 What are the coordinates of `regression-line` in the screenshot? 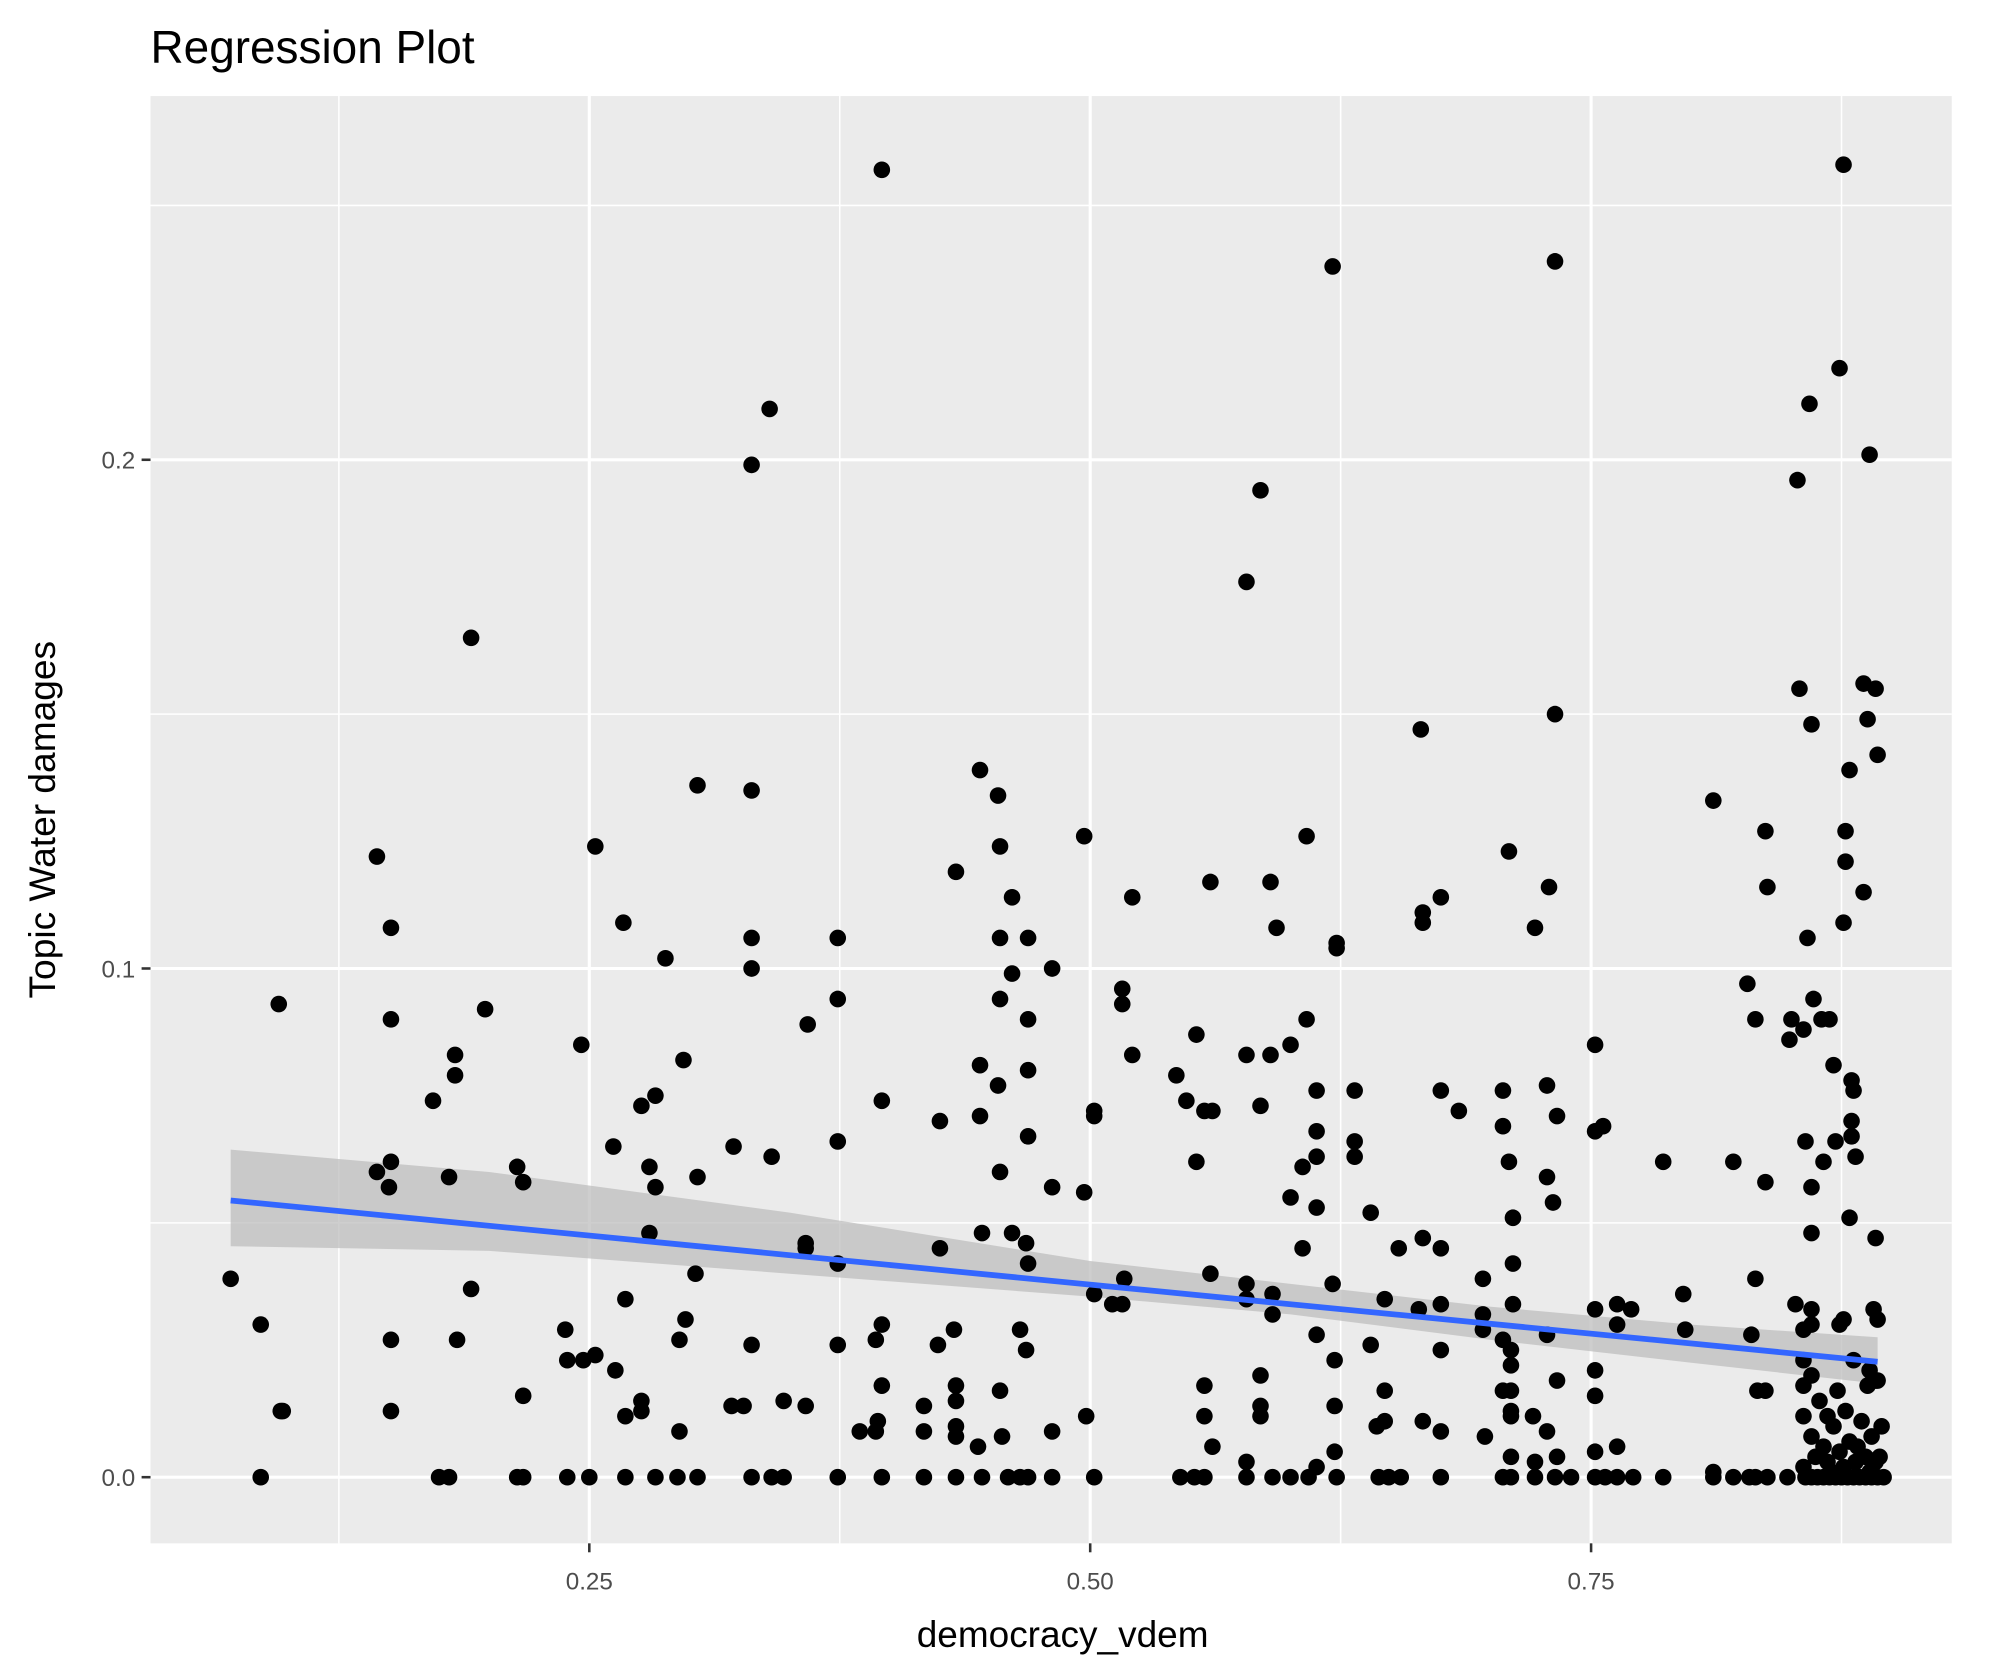 It's located at (1054, 1281).